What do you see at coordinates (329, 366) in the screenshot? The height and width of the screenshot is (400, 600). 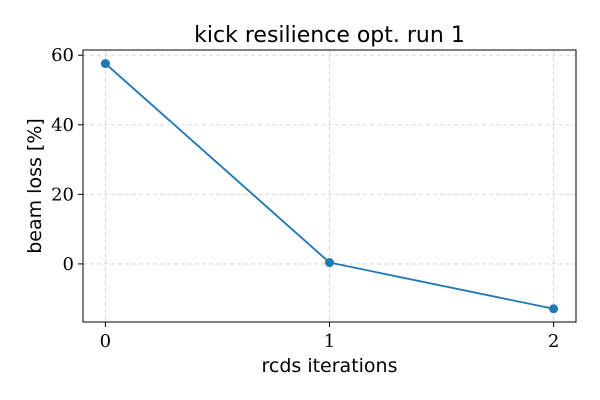 I see `x-axis-label: rcds iterations` at bounding box center [329, 366].